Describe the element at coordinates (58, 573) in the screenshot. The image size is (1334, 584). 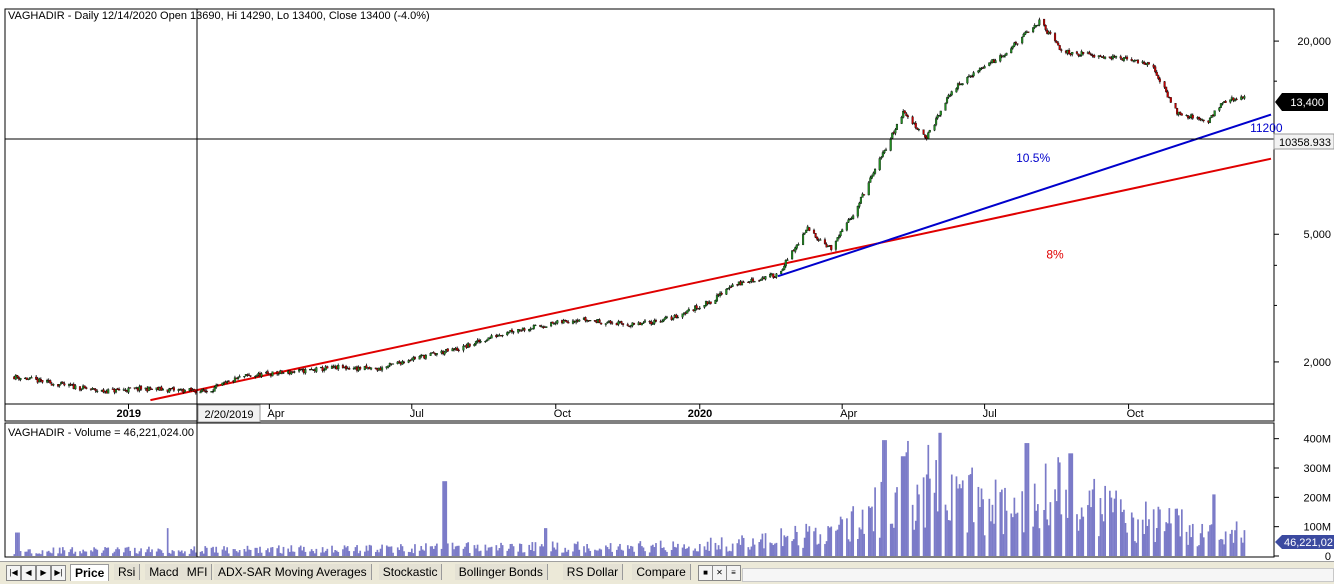
I see `last-page-icon: ▶|` at that location.